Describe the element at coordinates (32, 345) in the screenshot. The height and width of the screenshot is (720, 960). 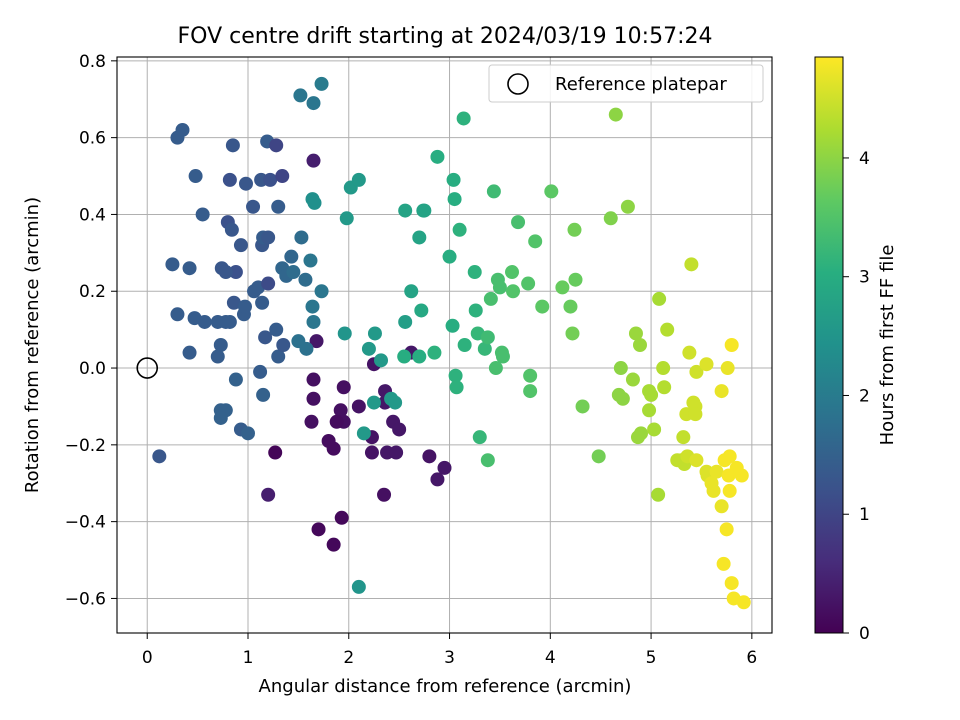
I see `y-axis-label: Rotation from reference (arcmin)` at that location.